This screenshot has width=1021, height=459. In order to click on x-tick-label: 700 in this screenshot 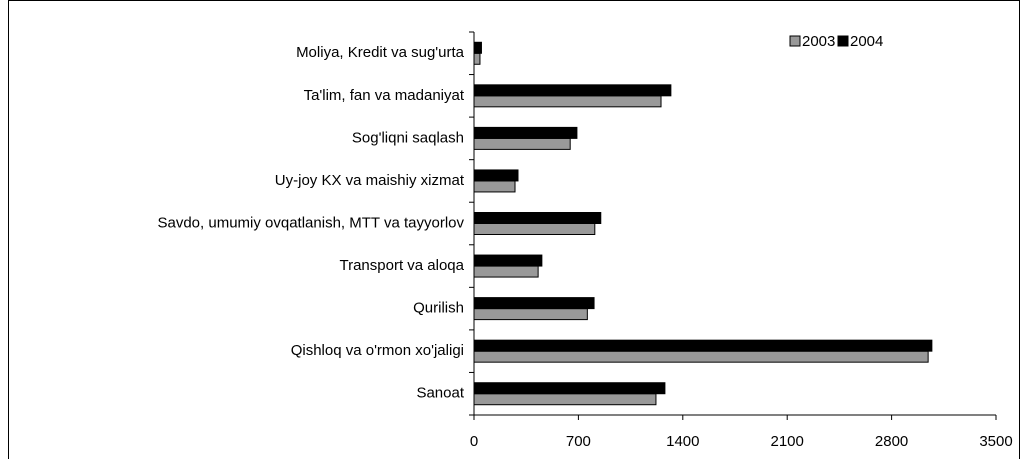, I will do `click(578, 441)`.